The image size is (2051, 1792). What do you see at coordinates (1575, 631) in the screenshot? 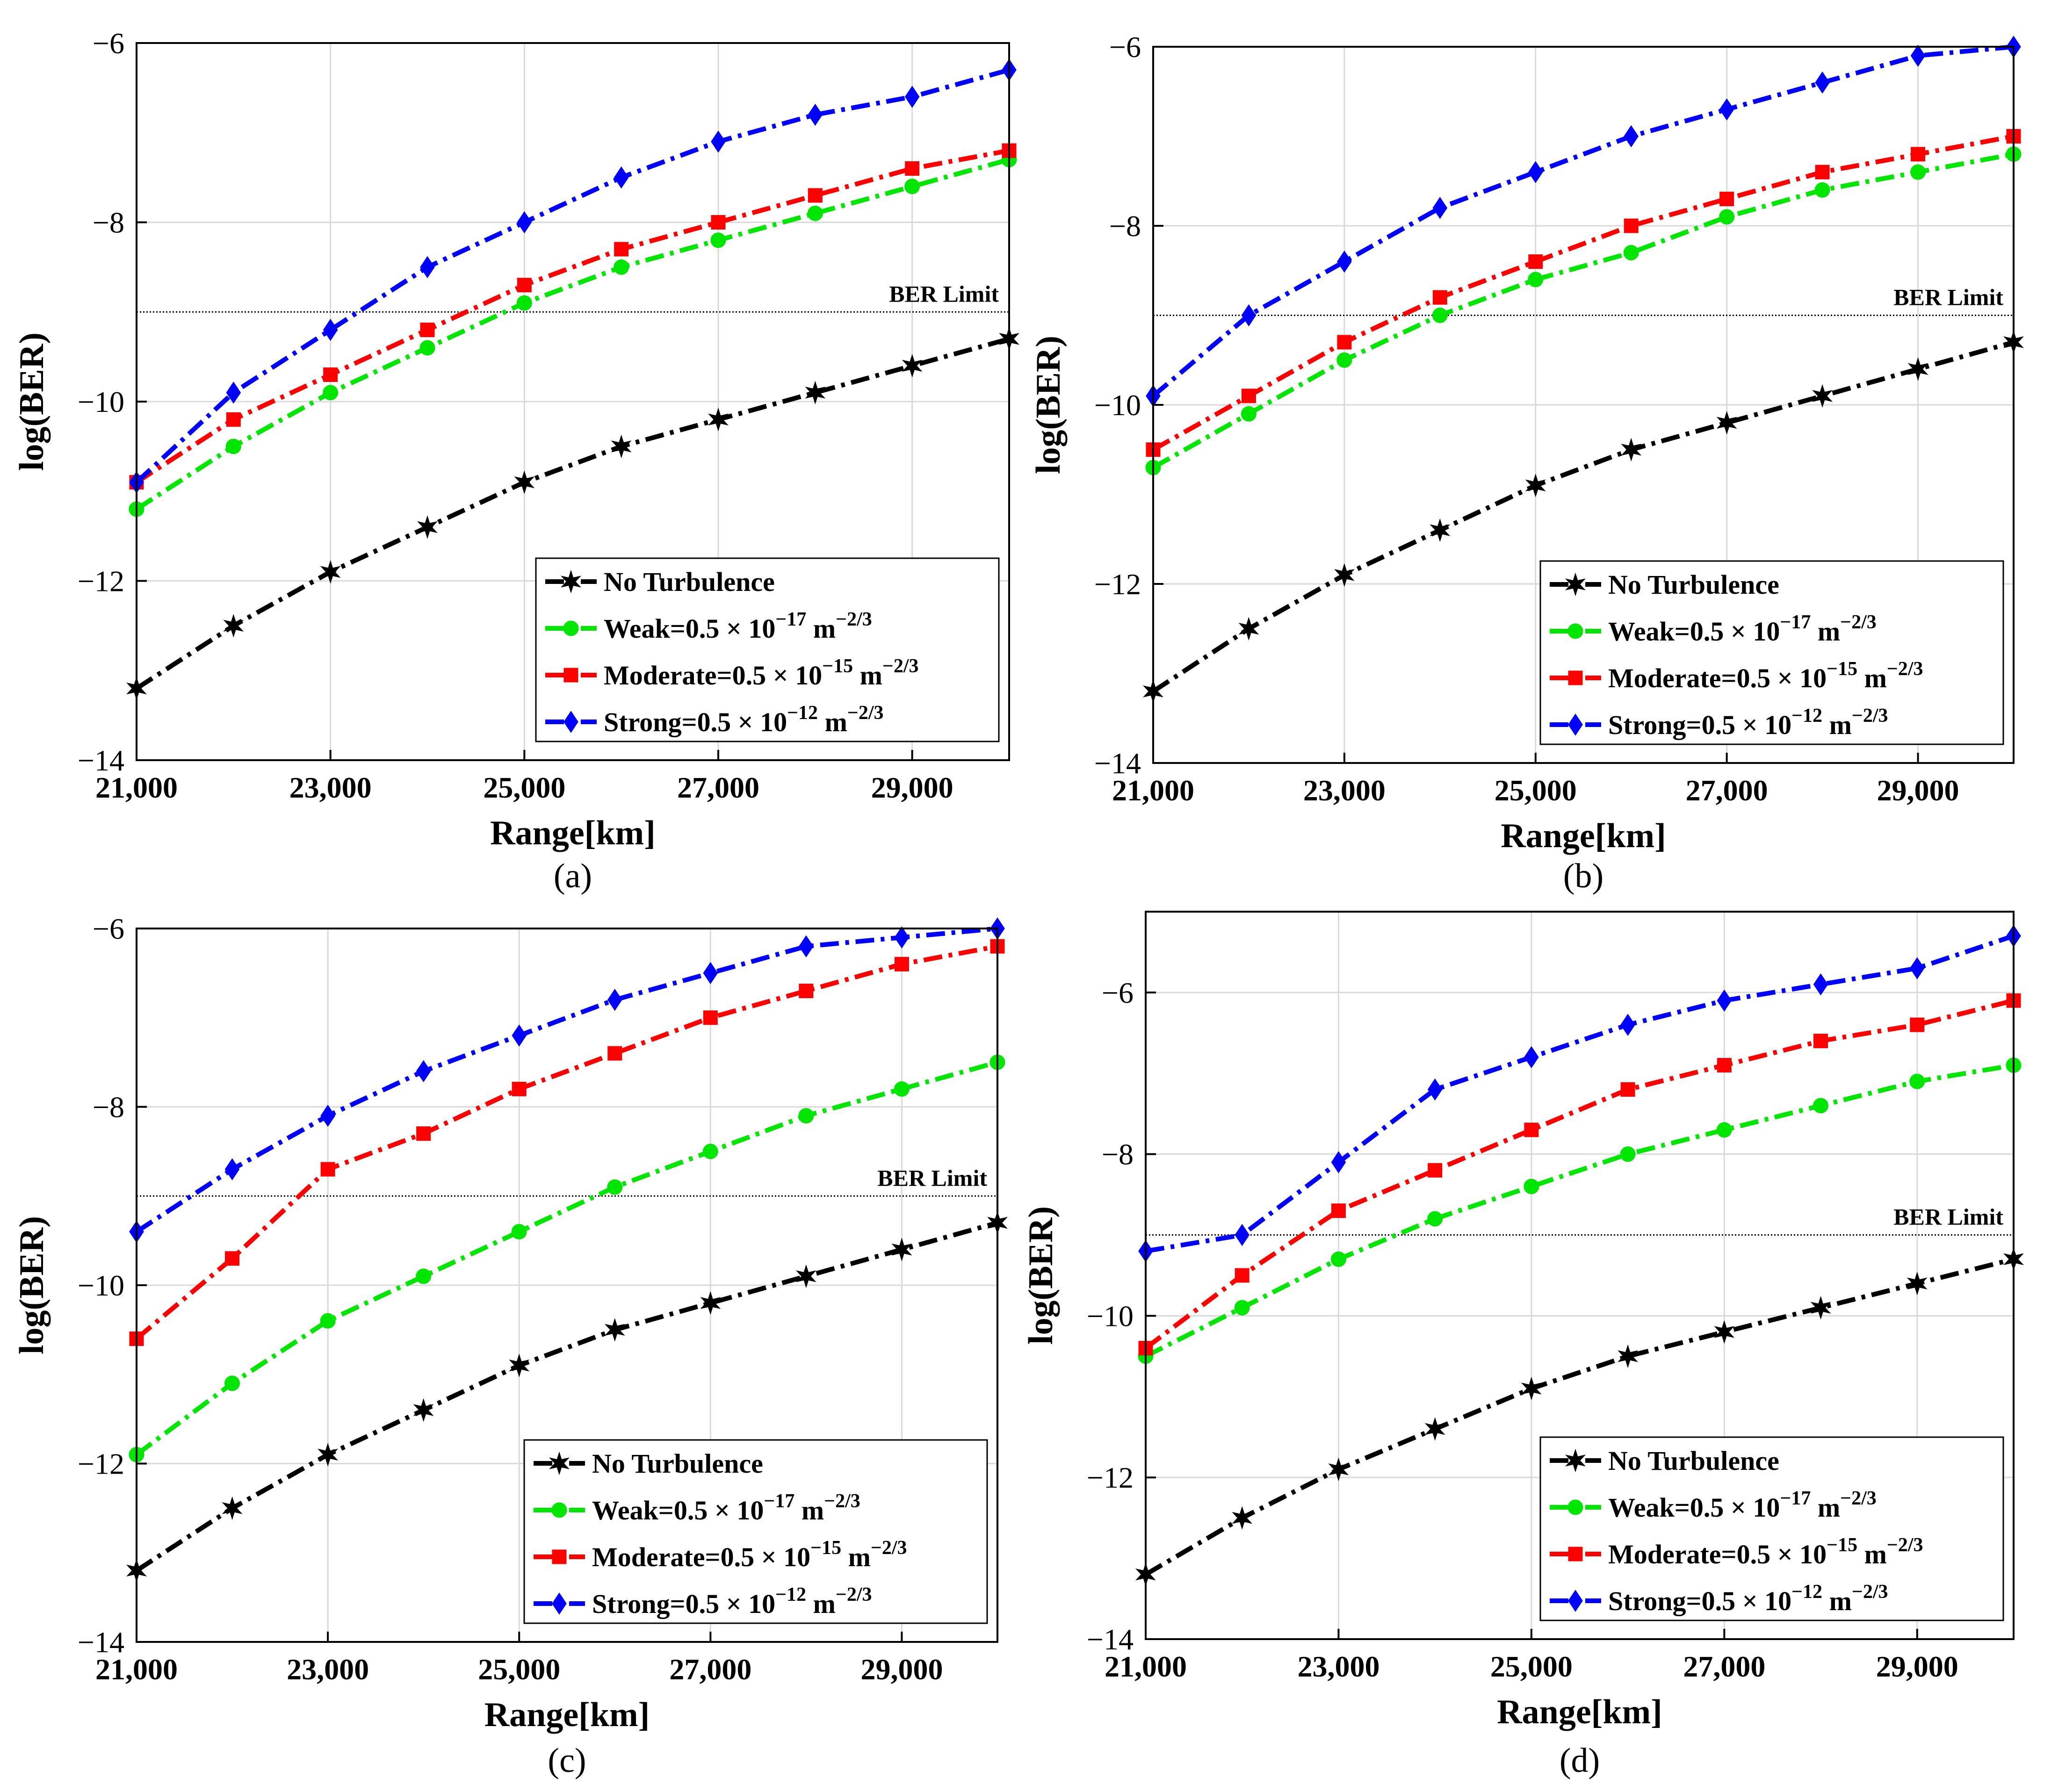
I see `legend-marker-weak` at bounding box center [1575, 631].